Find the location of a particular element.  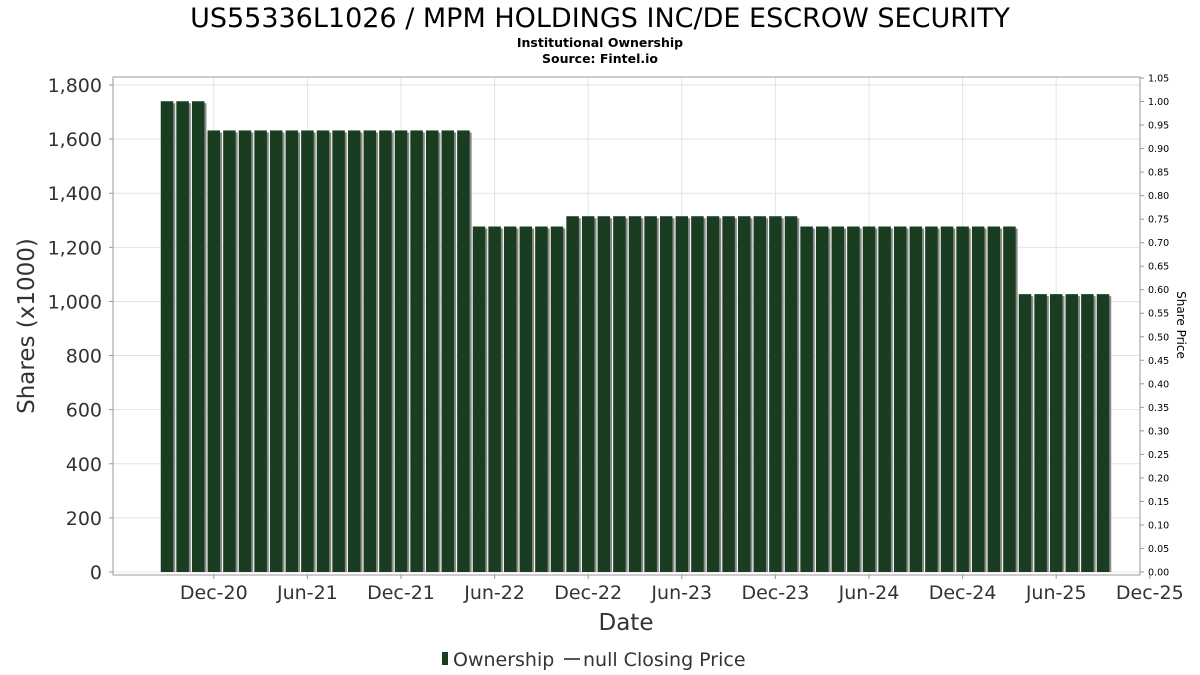

y2-tick-label: 0.60 is located at coordinates (1158, 290).